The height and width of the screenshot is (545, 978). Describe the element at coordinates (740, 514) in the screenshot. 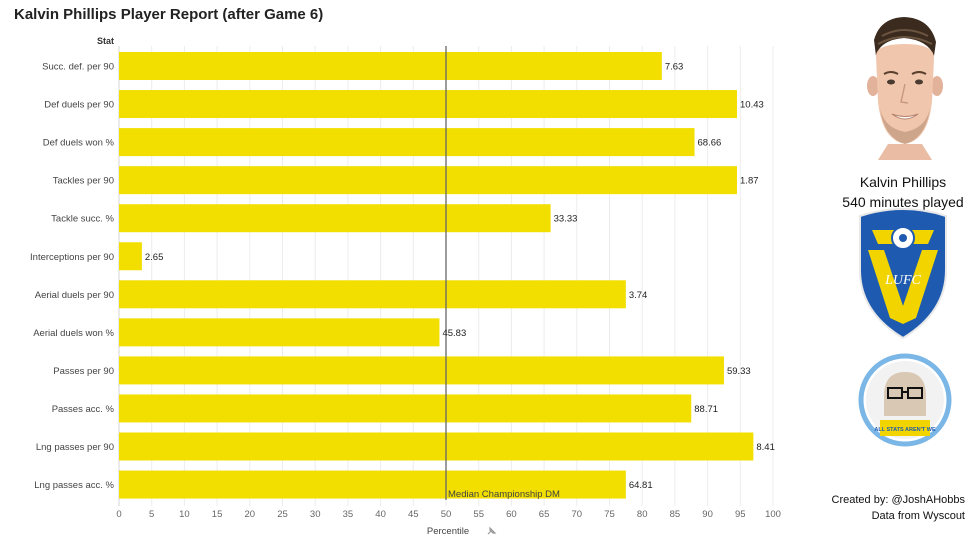

I see `x-tick-label: 95` at that location.